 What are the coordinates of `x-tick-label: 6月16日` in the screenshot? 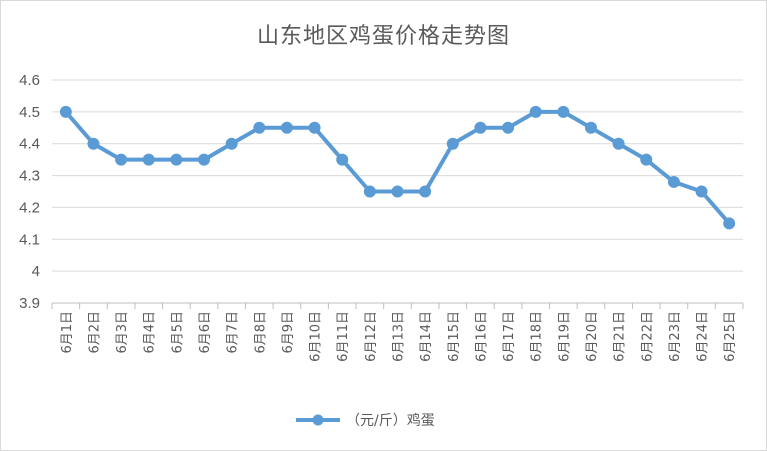 It's located at (481, 336).